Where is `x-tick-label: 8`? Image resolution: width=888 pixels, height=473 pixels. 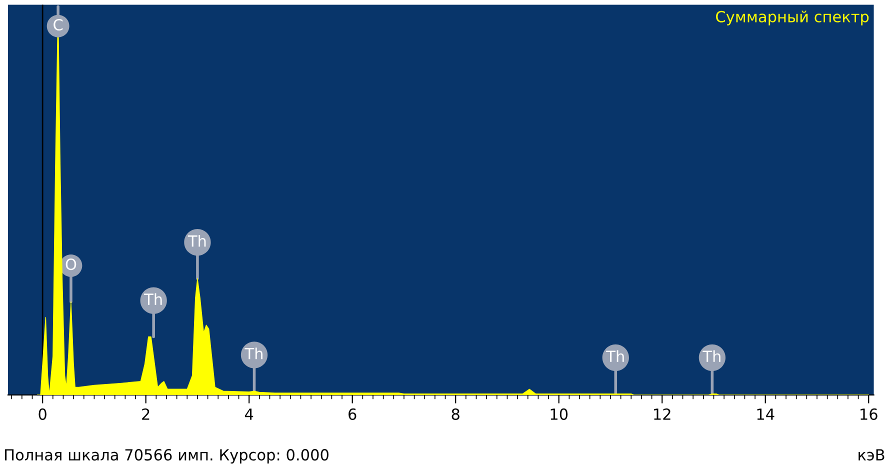
x-tick-label: 8 is located at coordinates (456, 414).